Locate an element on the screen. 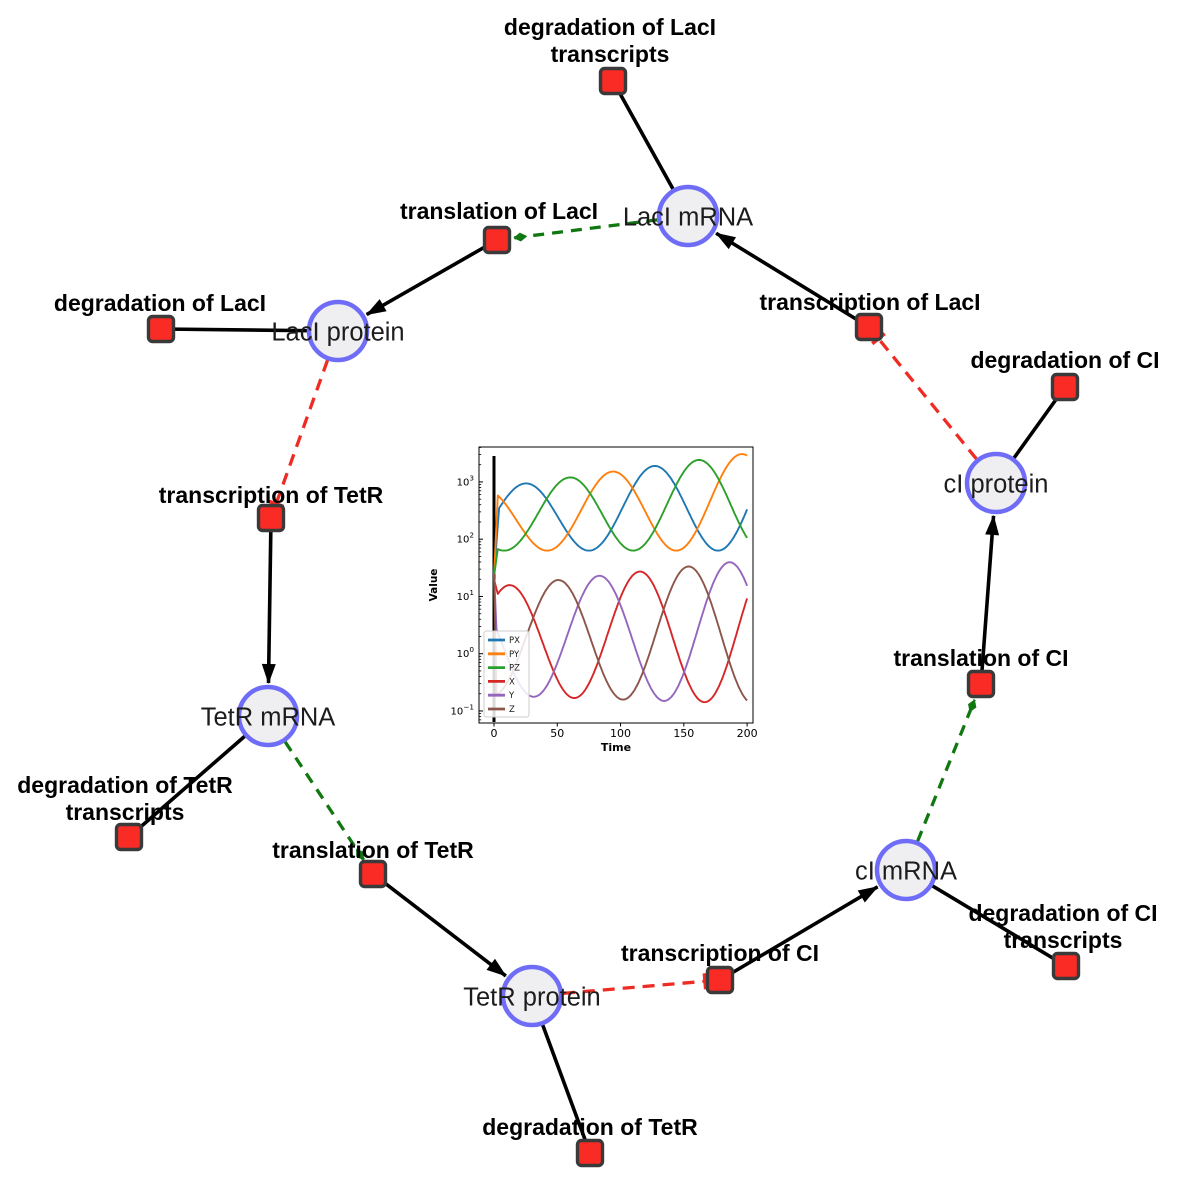  reaction-label-tx-ci: transcription of CI is located at coordinates (720, 953).